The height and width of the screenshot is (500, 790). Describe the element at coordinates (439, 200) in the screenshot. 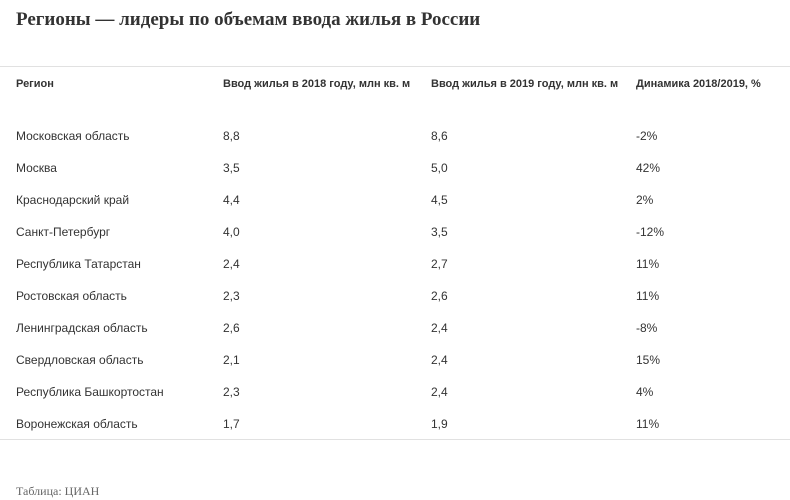

I see `value-2019-cell: 4,5` at that location.